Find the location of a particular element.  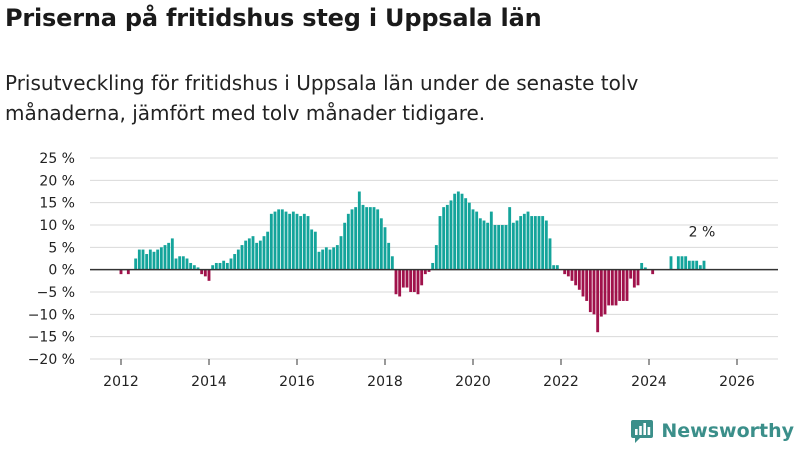

y-tick-label: 0 % is located at coordinates (61, 271).